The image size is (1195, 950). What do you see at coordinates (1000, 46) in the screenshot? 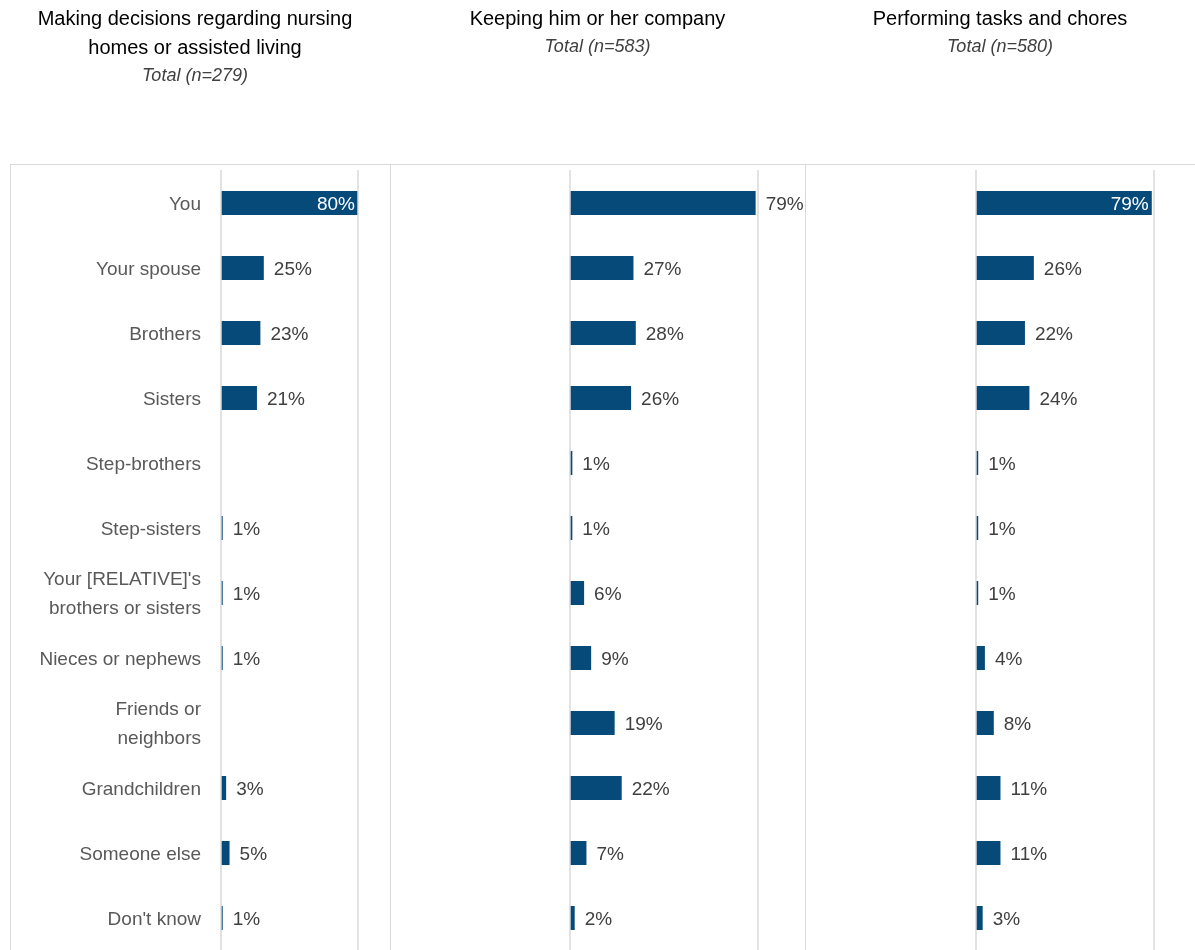
I see `chart-subtitle: Total (n=580)` at bounding box center [1000, 46].